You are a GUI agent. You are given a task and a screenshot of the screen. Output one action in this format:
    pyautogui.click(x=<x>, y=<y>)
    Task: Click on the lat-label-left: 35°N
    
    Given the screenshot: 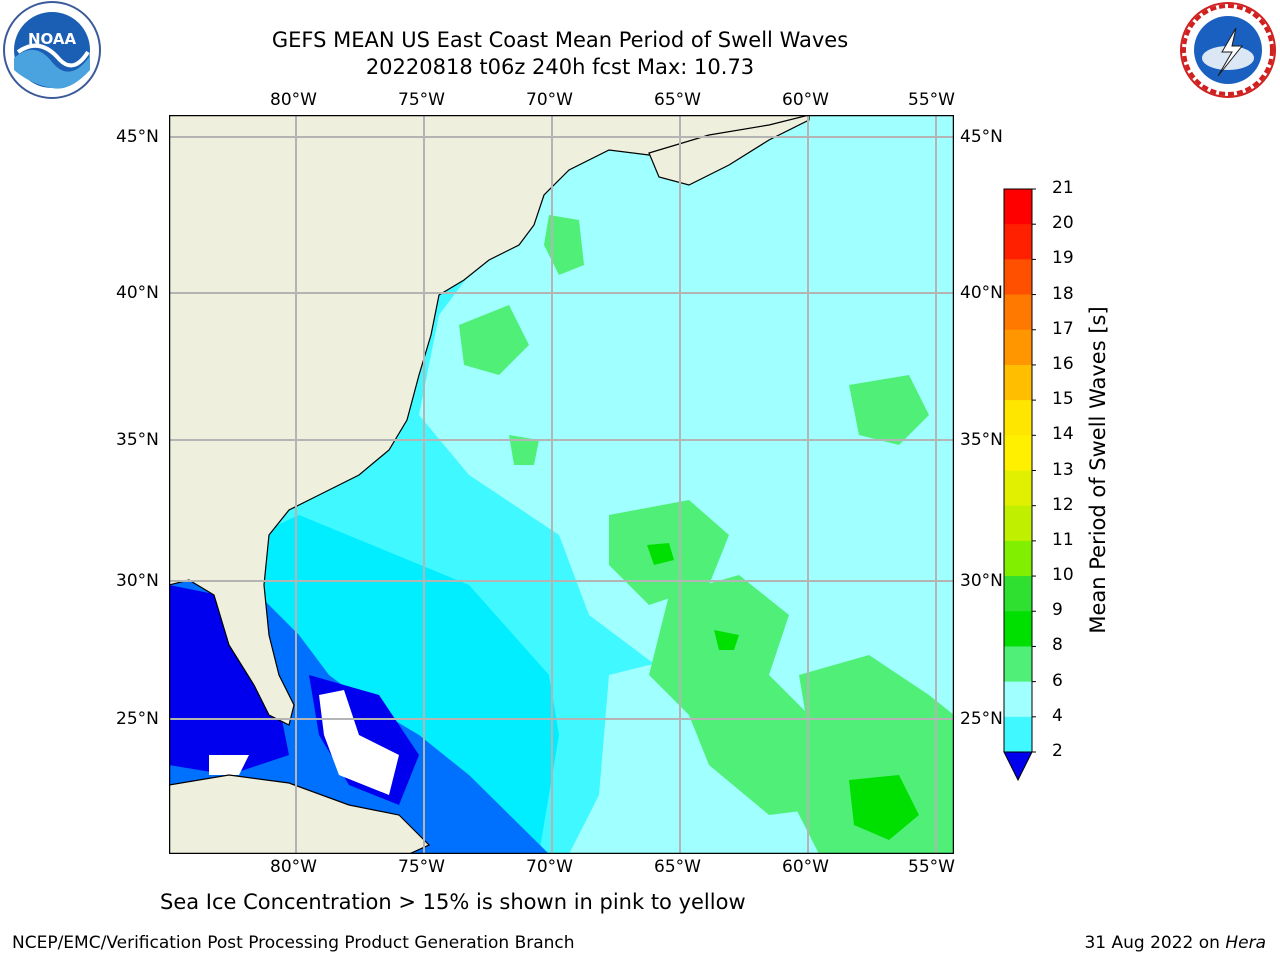 What is the action you would take?
    pyautogui.click(x=137, y=440)
    